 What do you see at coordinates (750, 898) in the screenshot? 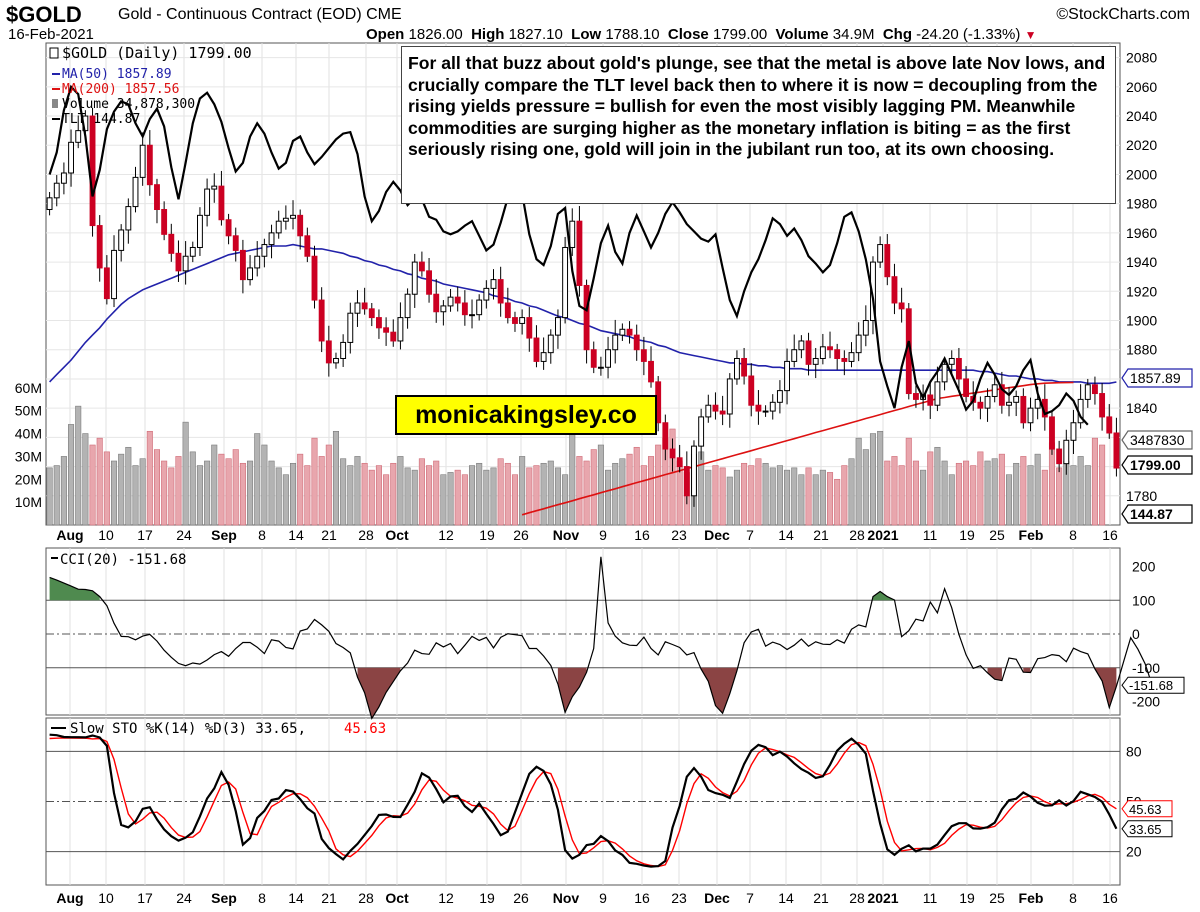
I see `x-tick-label-bottom: 7` at bounding box center [750, 898].